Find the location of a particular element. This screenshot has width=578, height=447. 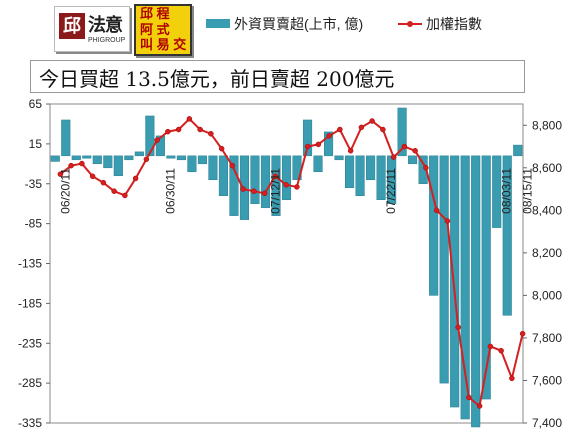

headline-text: 今日買超 13.5億元，前日賣超 200億元 is located at coordinates (217, 79).